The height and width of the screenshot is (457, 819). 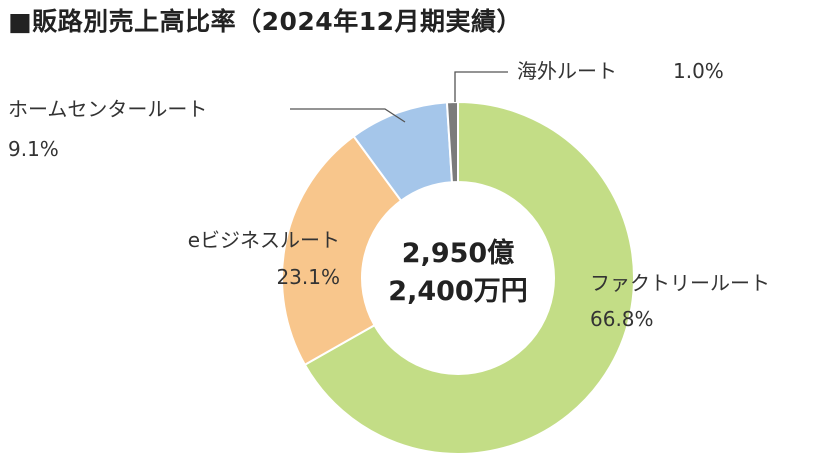 I want to click on slice-label-ebusiness: eビジネスルート, so click(x=264, y=240).